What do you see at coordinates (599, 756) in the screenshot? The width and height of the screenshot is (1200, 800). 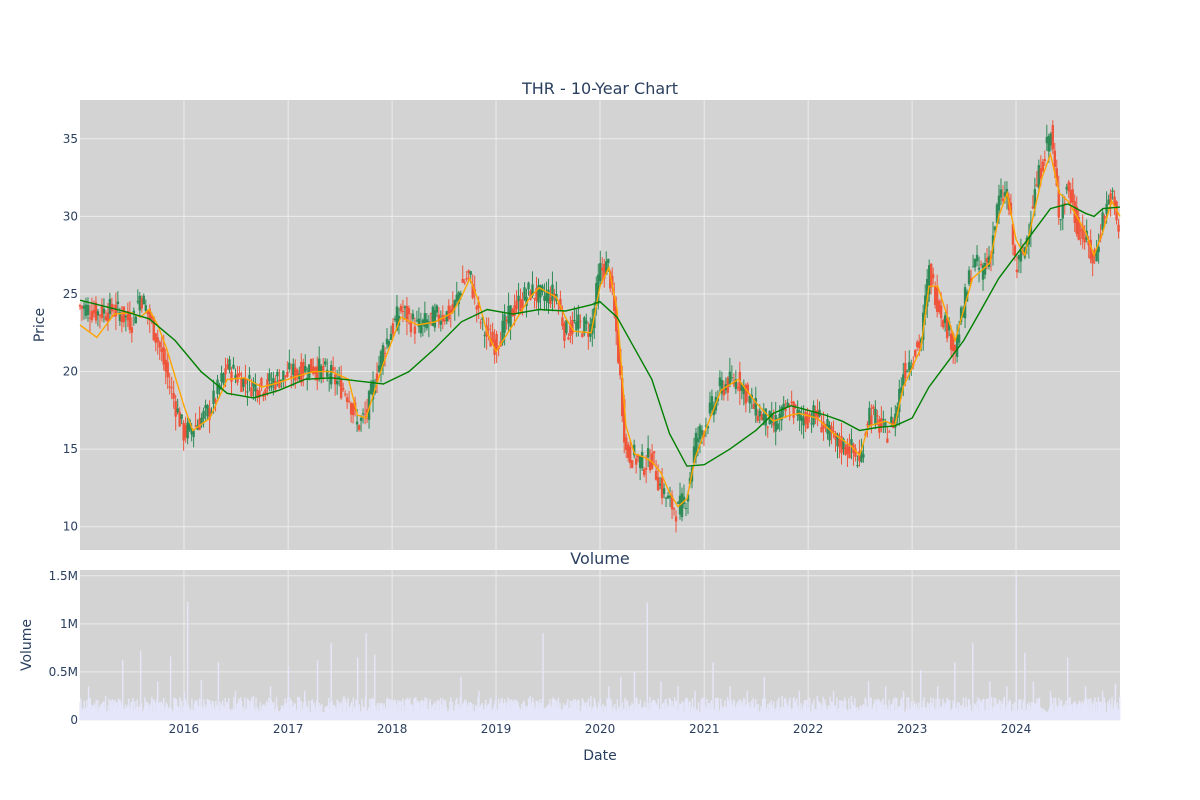 I see `volume-x-axis-title: Date` at bounding box center [599, 756].